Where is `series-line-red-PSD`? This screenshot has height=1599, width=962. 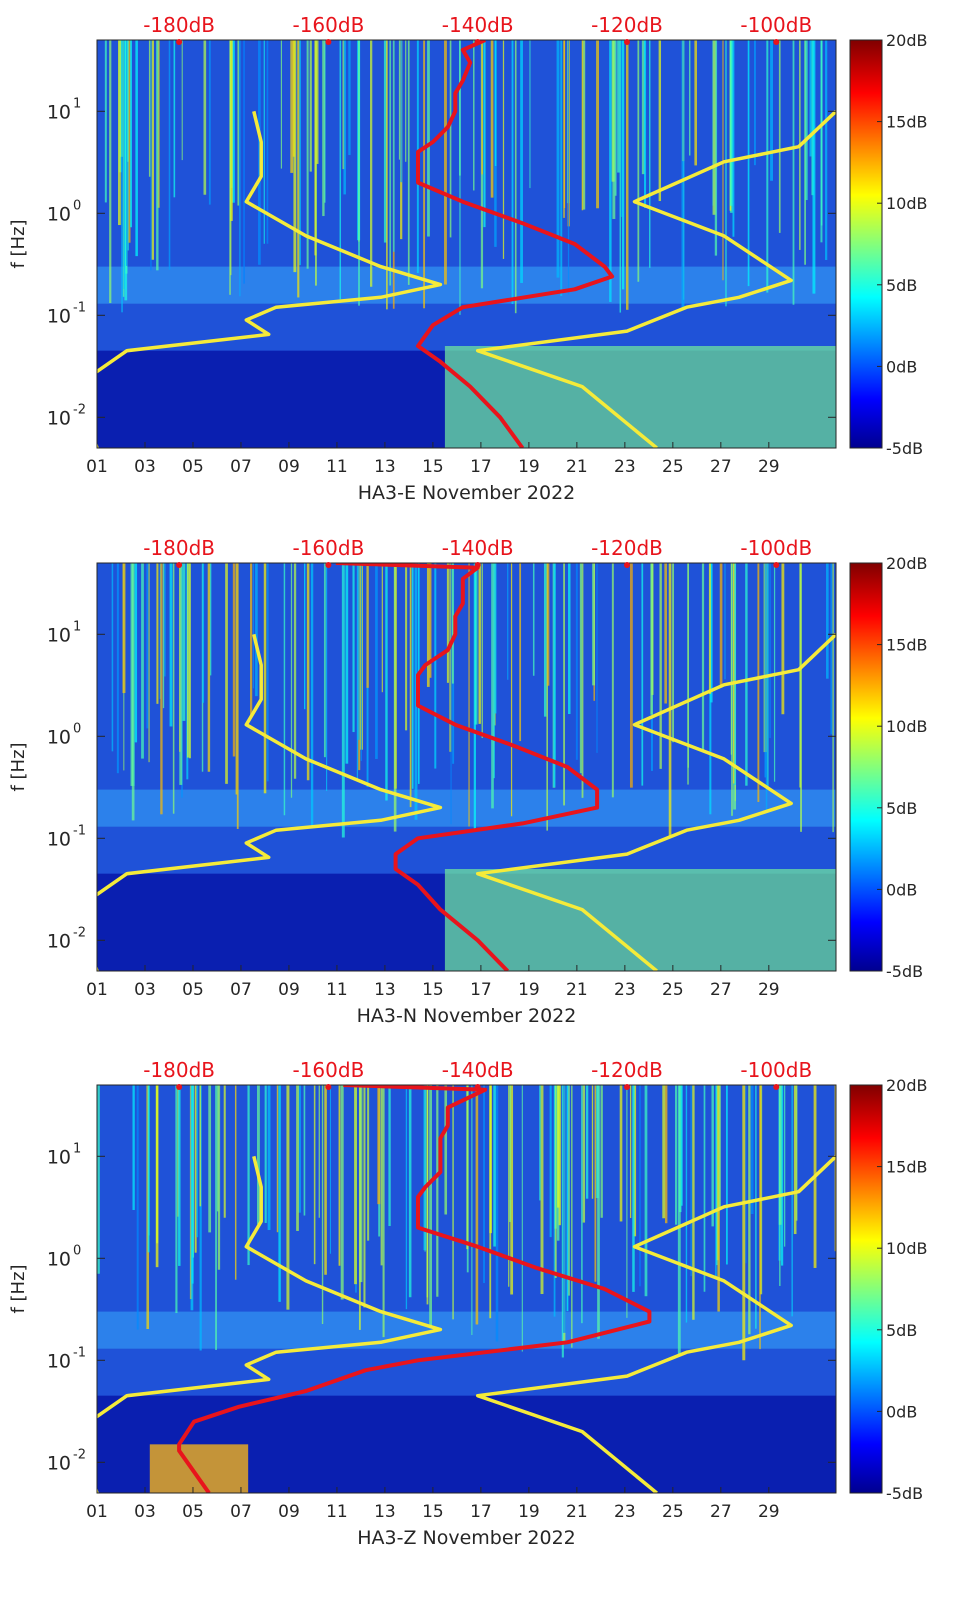
series-line-red-PSD is located at coordinates (515, 244).